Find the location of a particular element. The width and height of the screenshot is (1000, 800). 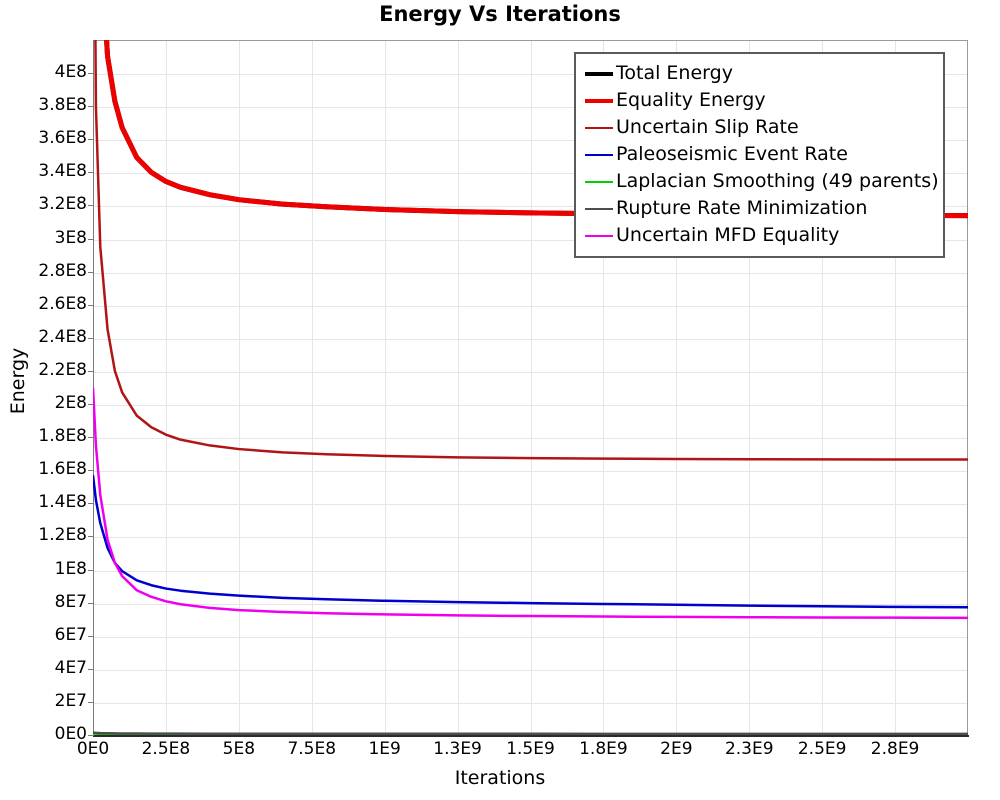

x-tick-label: 1.8E9 is located at coordinates (603, 749).